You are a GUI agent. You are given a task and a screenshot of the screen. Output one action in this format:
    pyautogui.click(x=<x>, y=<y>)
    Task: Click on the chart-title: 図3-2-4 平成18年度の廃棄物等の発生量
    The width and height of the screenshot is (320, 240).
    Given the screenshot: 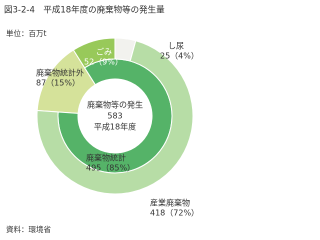 What is the action you would take?
    pyautogui.click(x=84, y=10)
    